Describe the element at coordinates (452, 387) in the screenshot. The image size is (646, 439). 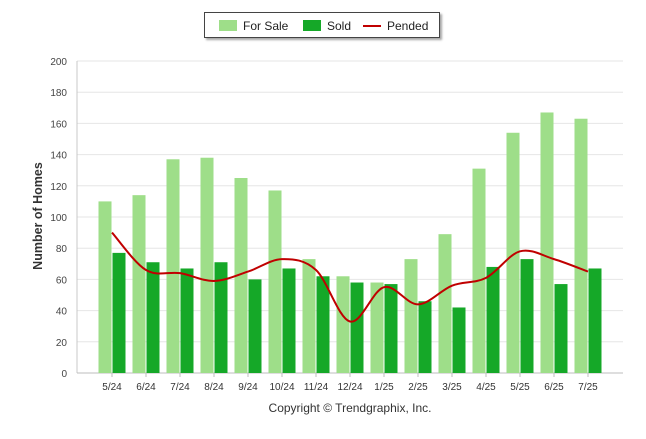
I see `x-tick-label: 3/25` at that location.